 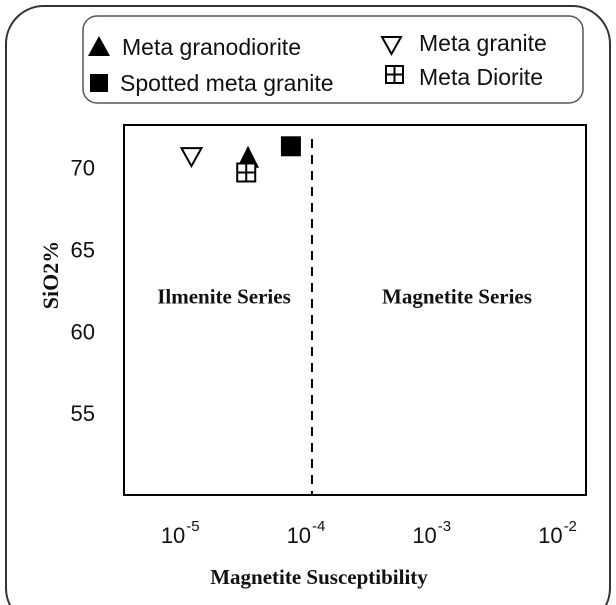 What do you see at coordinates (50, 275) in the screenshot?
I see `y-axis-label: SiO2%` at bounding box center [50, 275].